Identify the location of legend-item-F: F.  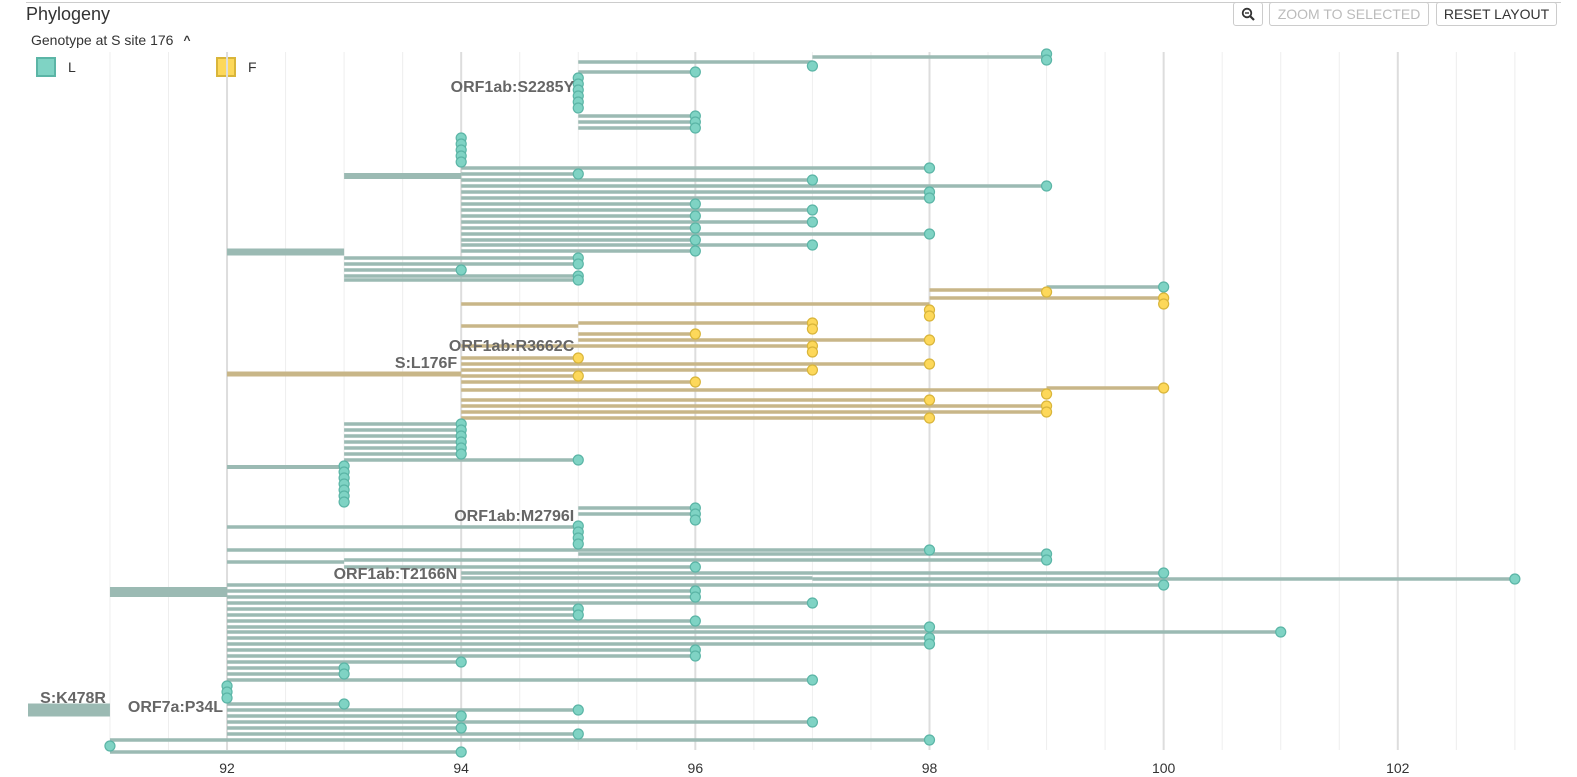
(236, 67).